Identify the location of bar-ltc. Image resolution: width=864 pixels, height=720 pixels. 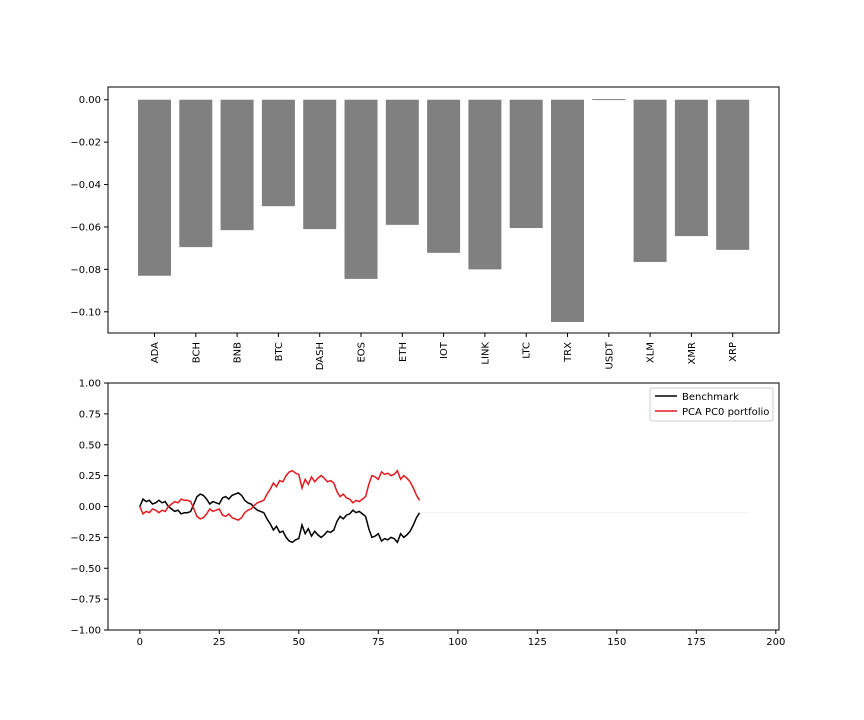
(526, 164).